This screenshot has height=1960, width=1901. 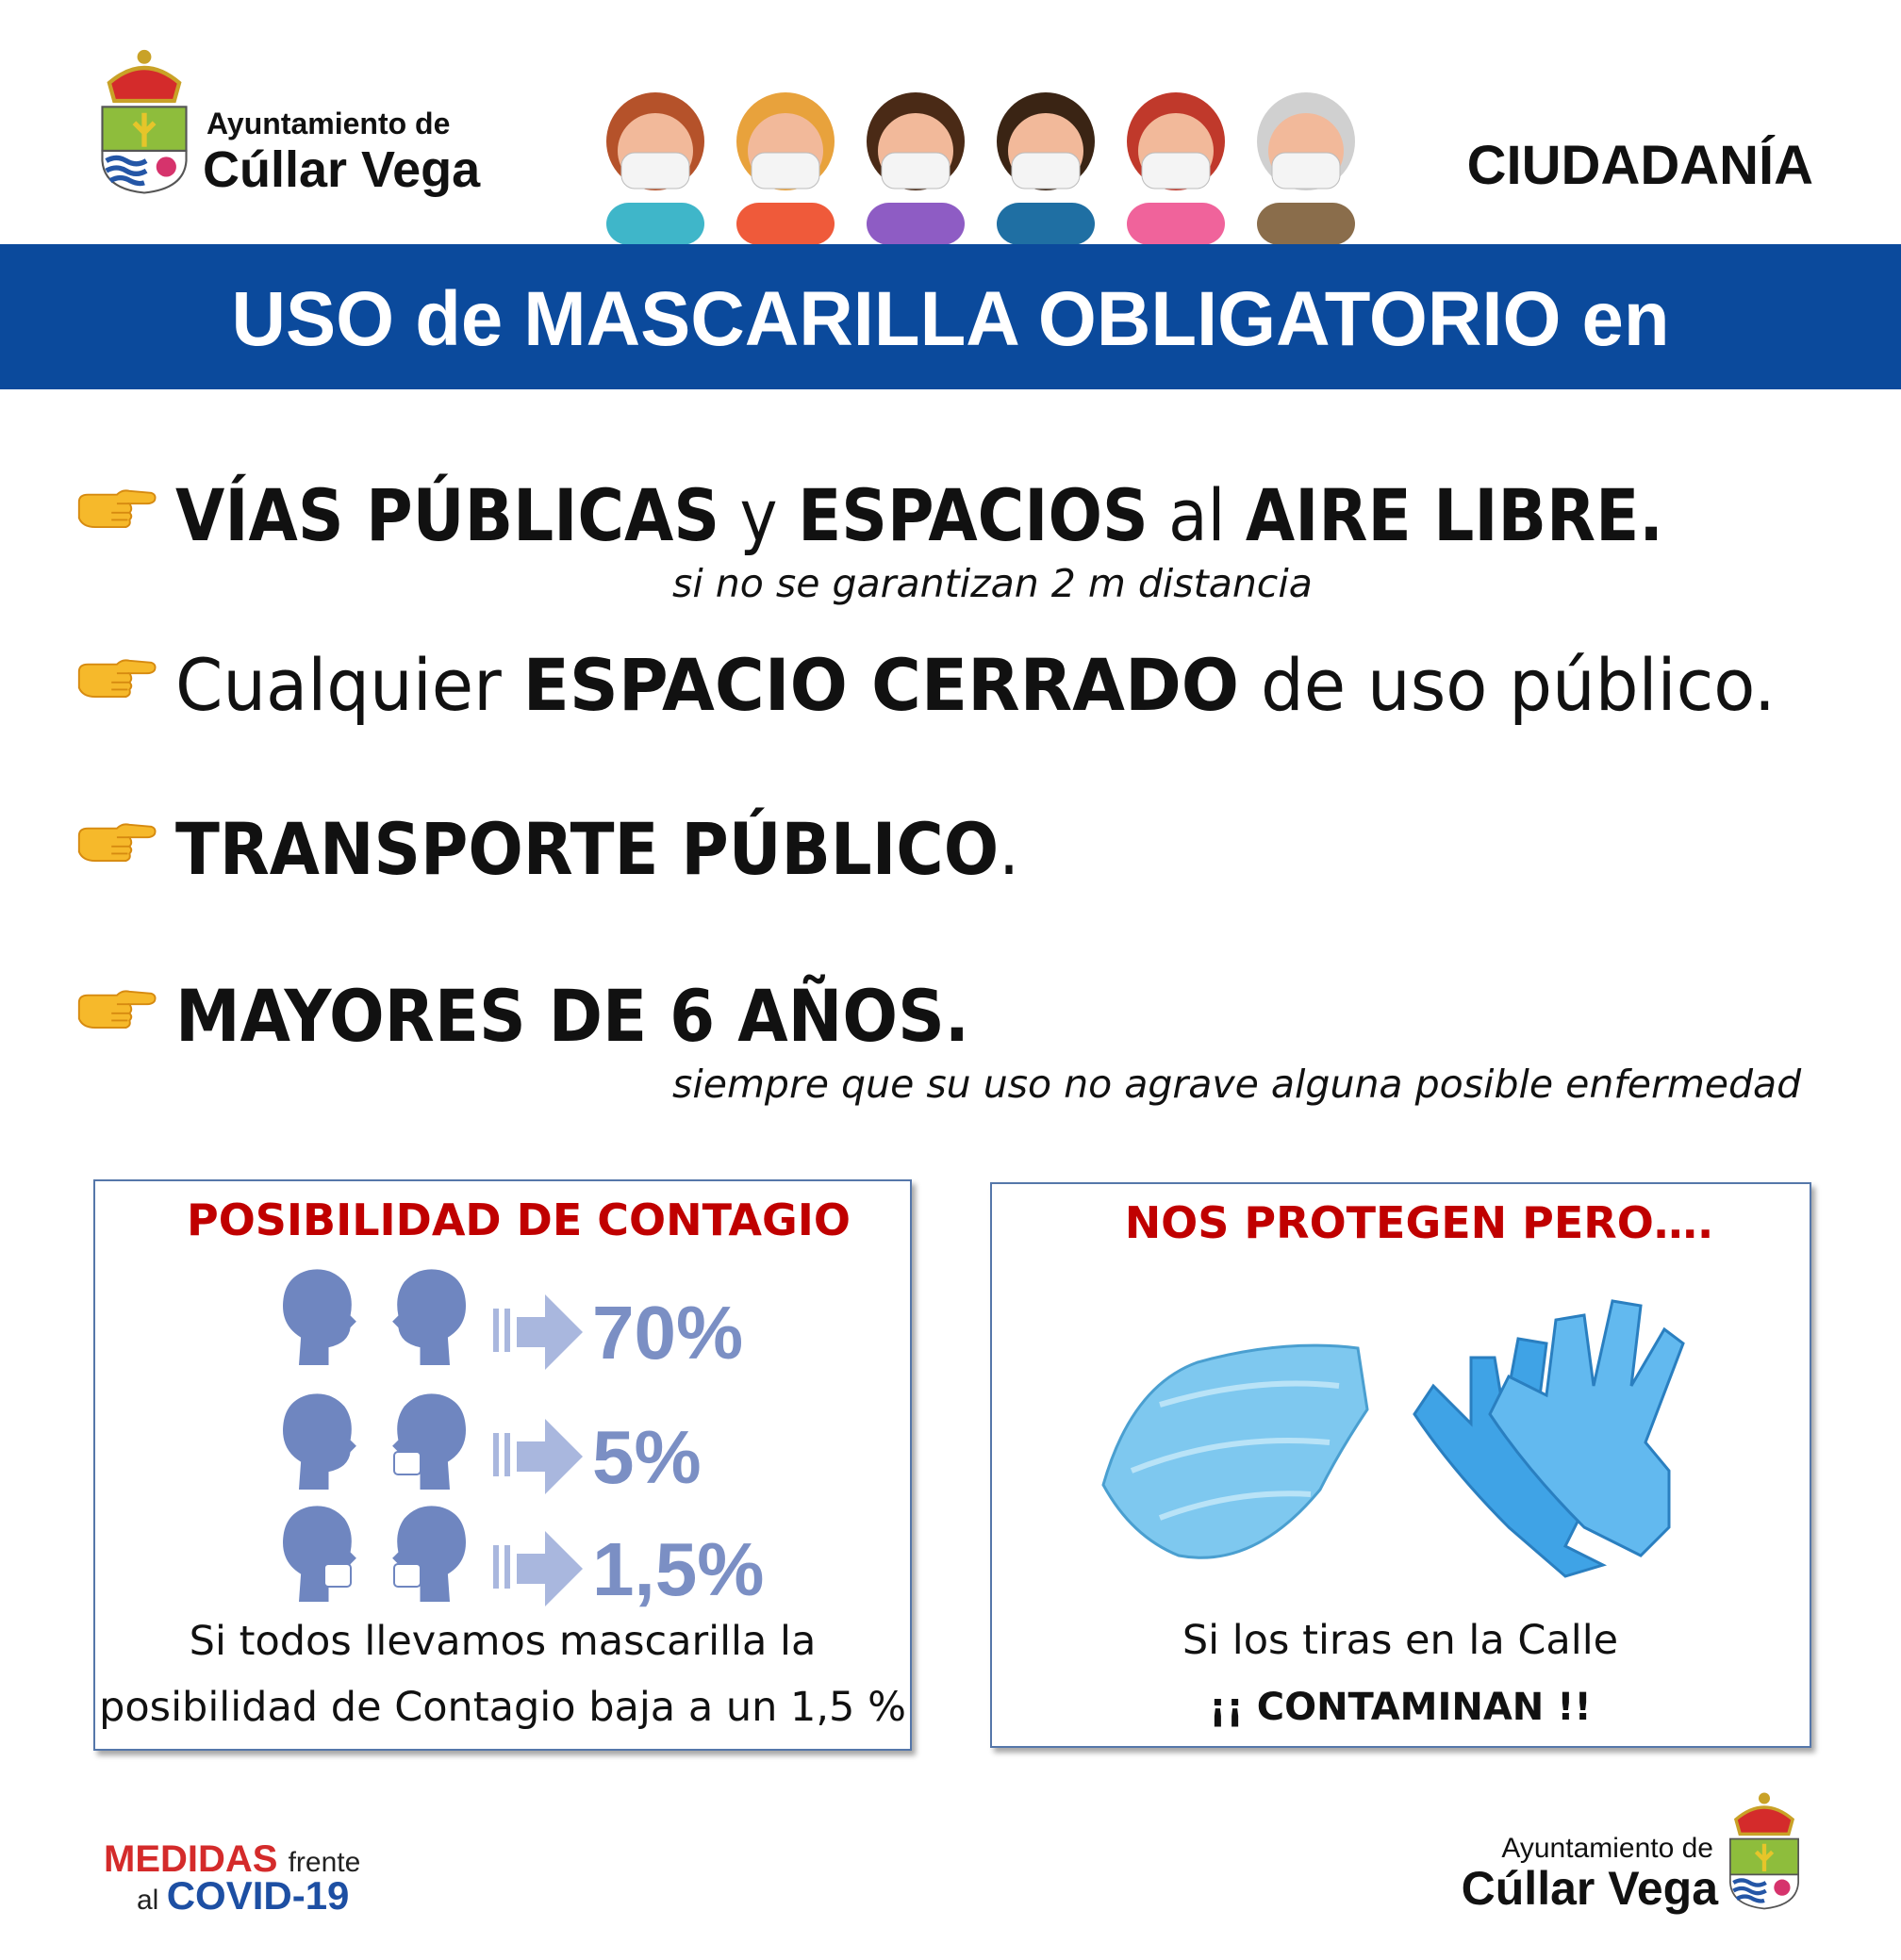 I want to click on rule-line: MAYORES DE 6 AÑOS., so click(x=572, y=1016).